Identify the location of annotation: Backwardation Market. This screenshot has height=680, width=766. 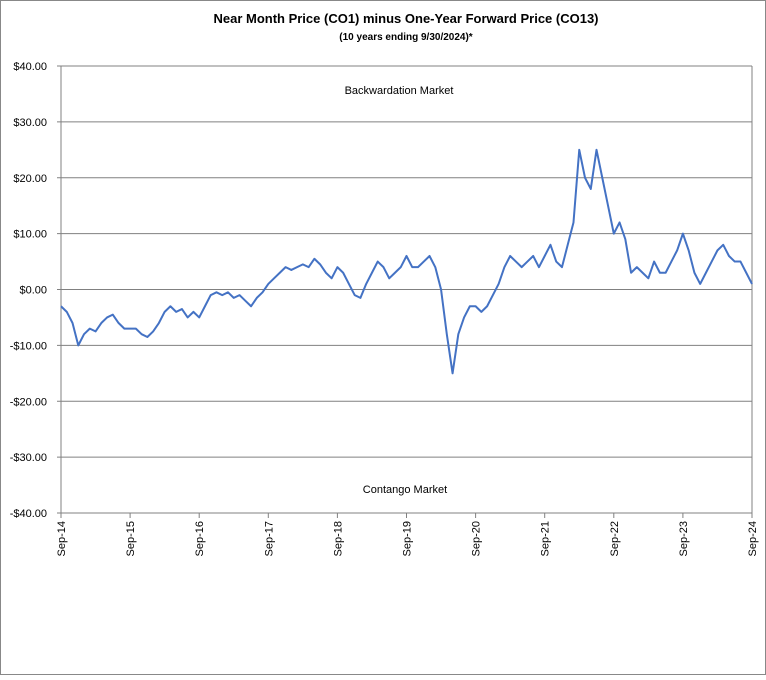
(399, 91).